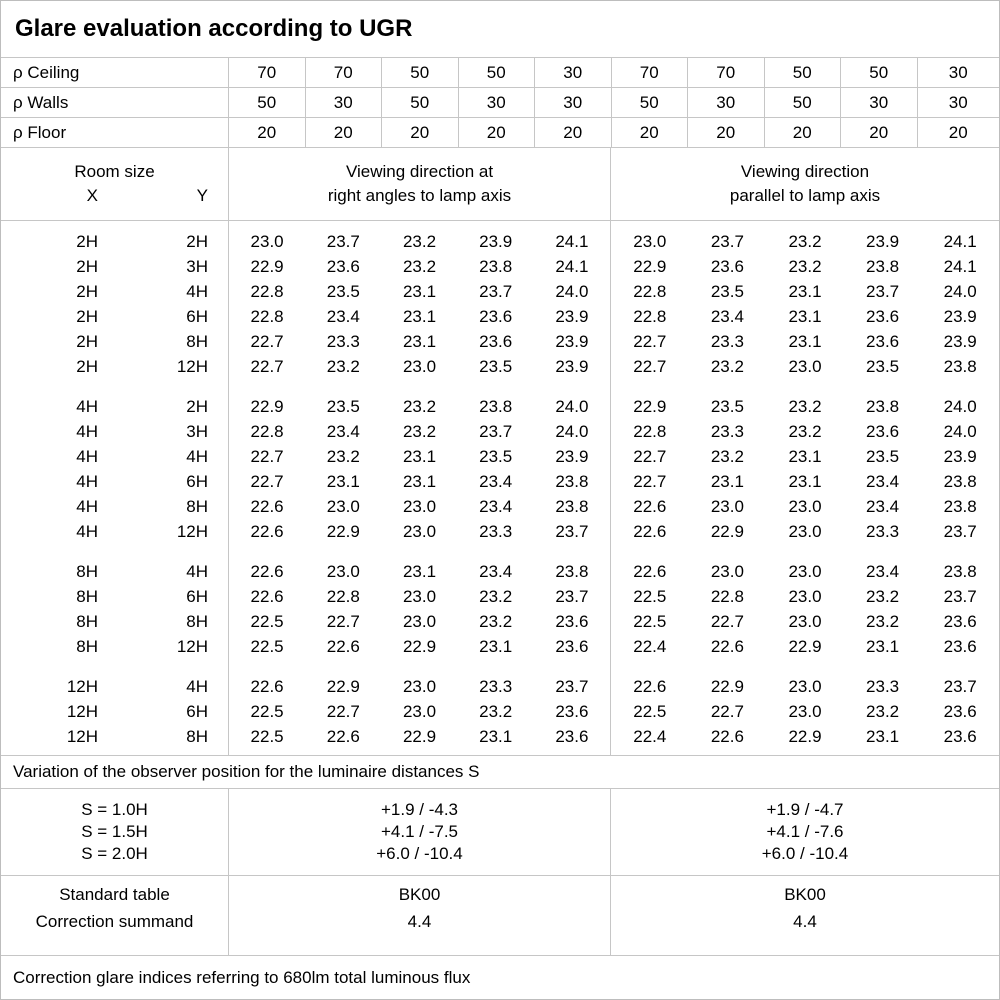 Image resolution: width=1000 pixels, height=1000 pixels. What do you see at coordinates (805, 921) in the screenshot?
I see `standard-parallel-value: 4.4` at bounding box center [805, 921].